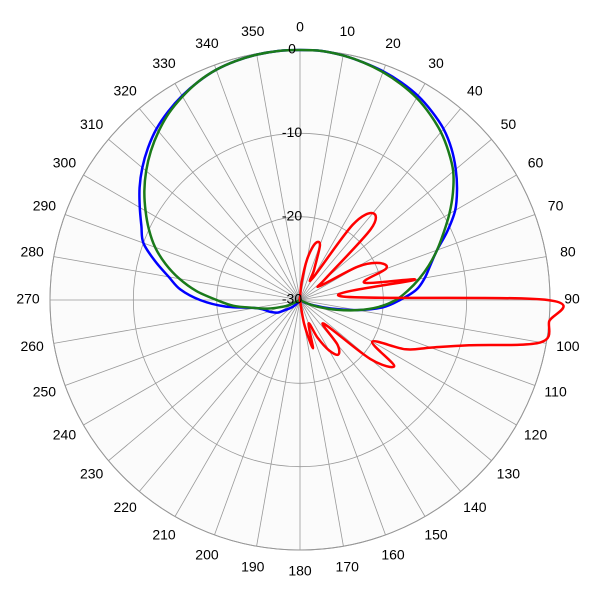 The width and height of the screenshot is (600, 600). I want to click on angle-tick-label: 120, so click(536, 435).